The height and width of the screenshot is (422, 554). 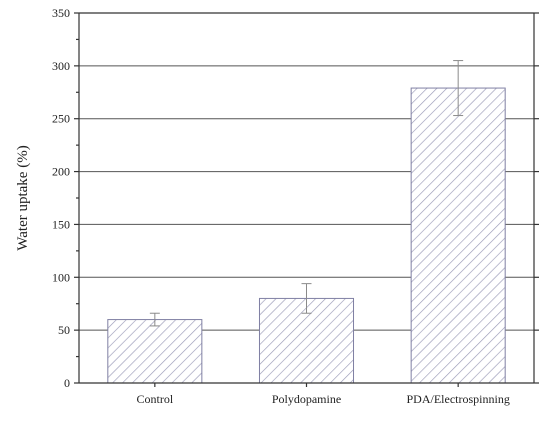 What do you see at coordinates (306, 399) in the screenshot?
I see `x-tick-label: Polydopamine` at bounding box center [306, 399].